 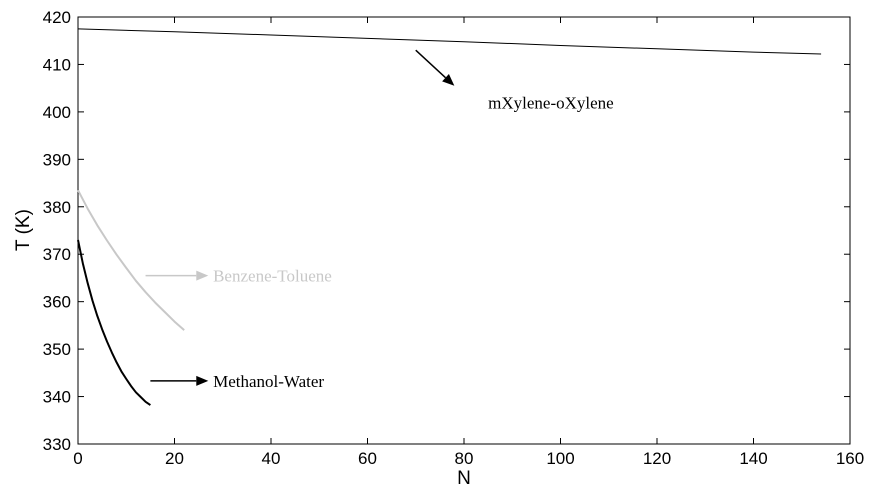 What do you see at coordinates (57, 397) in the screenshot?
I see `y-tick-label: 340` at bounding box center [57, 397].